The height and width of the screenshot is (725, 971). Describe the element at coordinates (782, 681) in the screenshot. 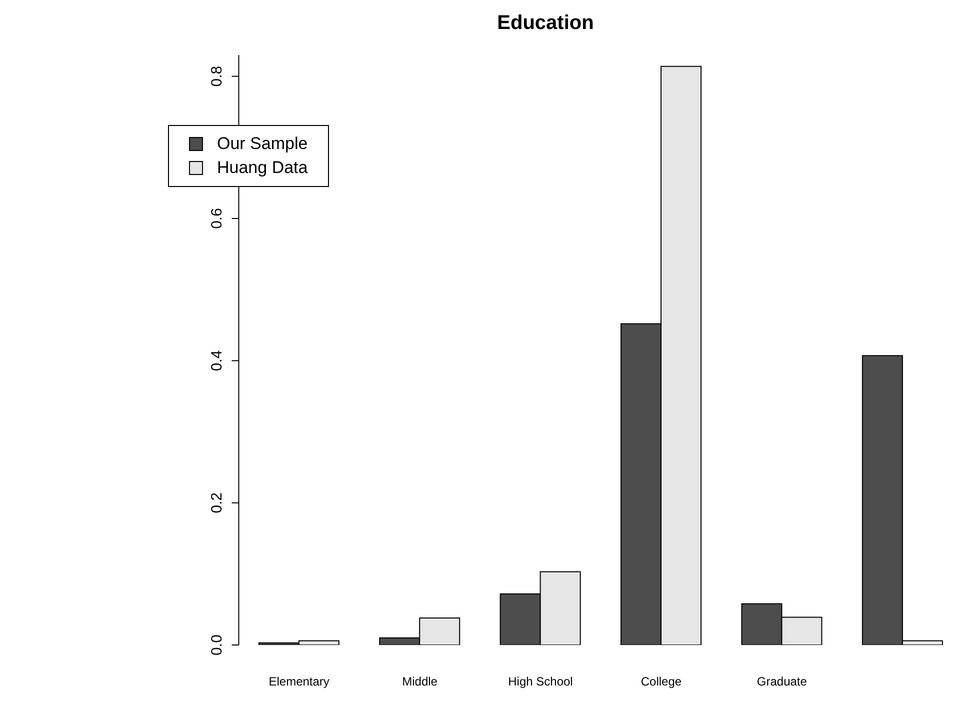

I see `x-tick-label: Graduate` at that location.